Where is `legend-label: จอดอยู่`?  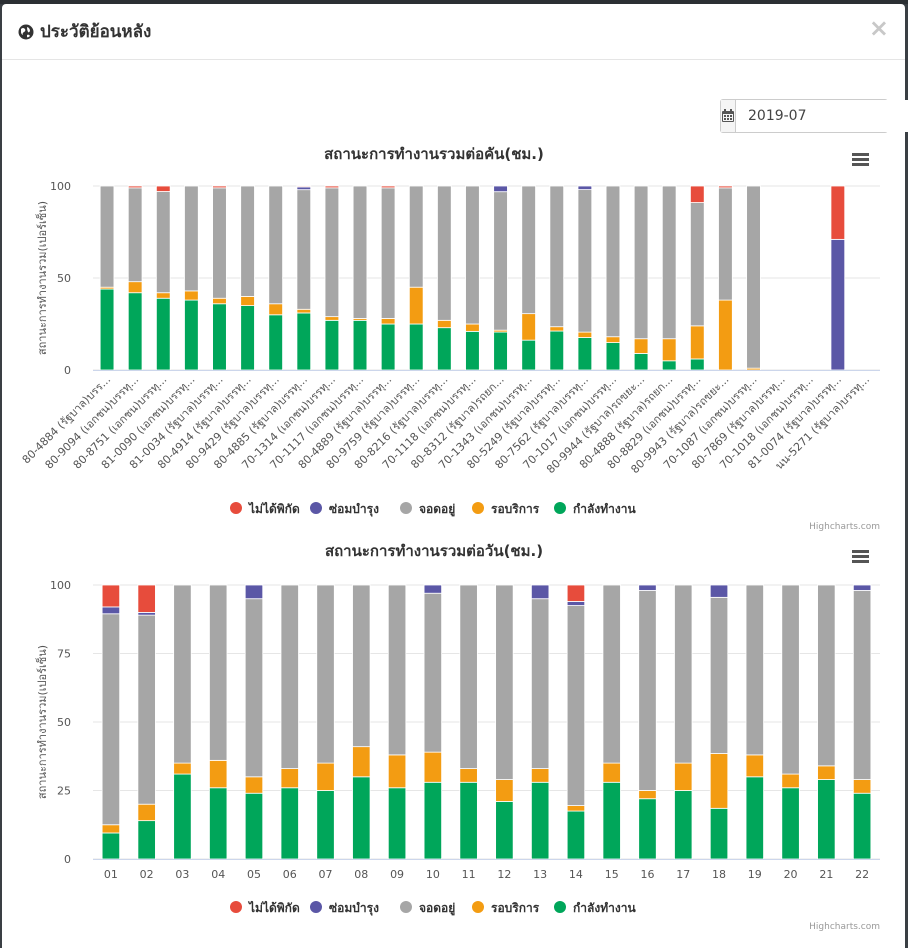
legend-label: จอดอยู่ is located at coordinates (437, 908).